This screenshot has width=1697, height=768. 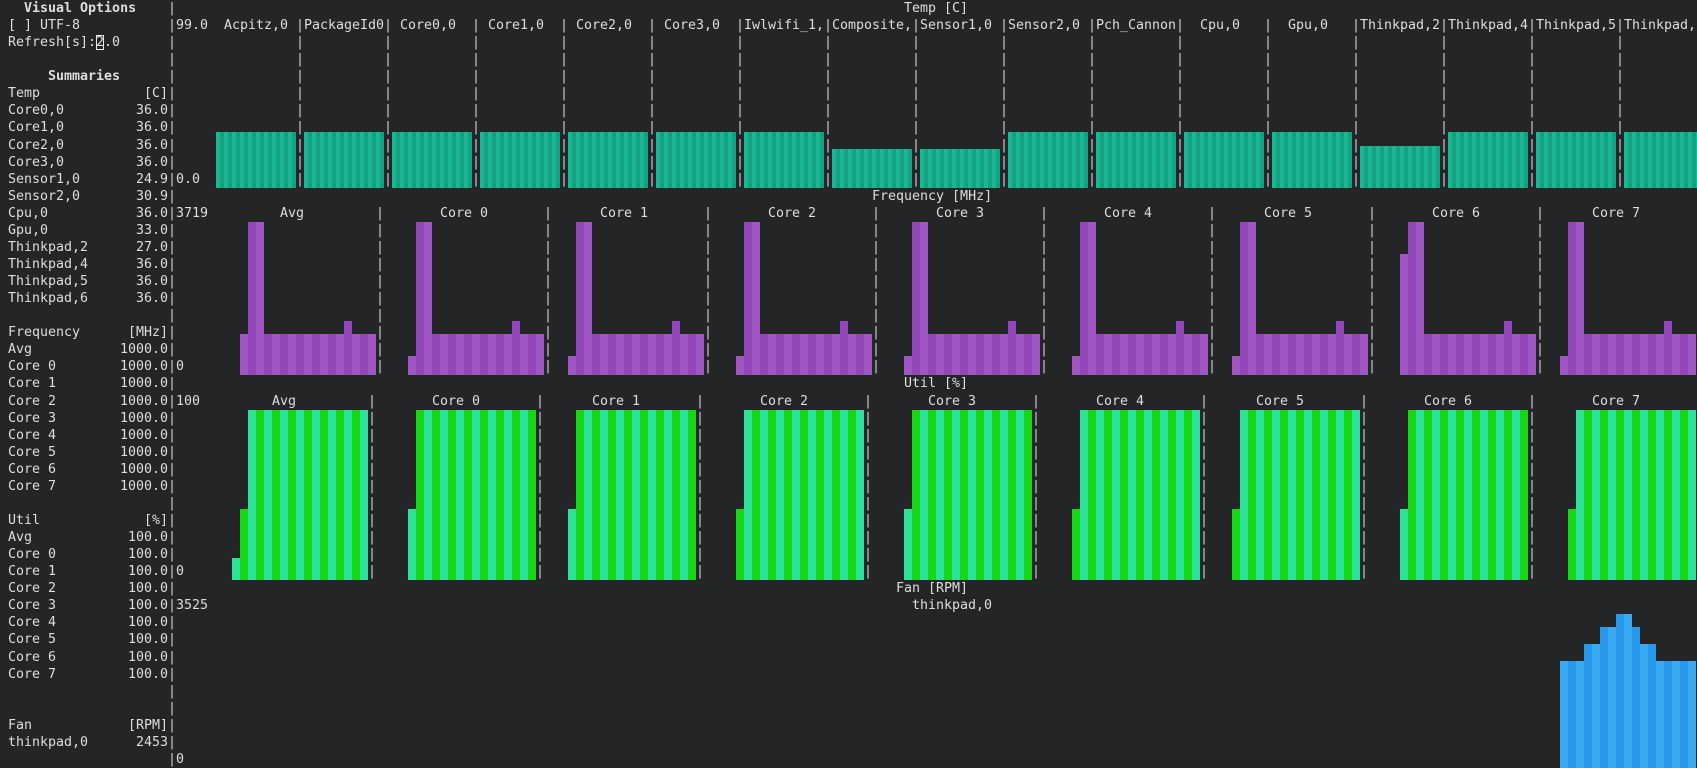 I want to click on fan-sensor-label: thinkpad,0, so click(x=952, y=606).